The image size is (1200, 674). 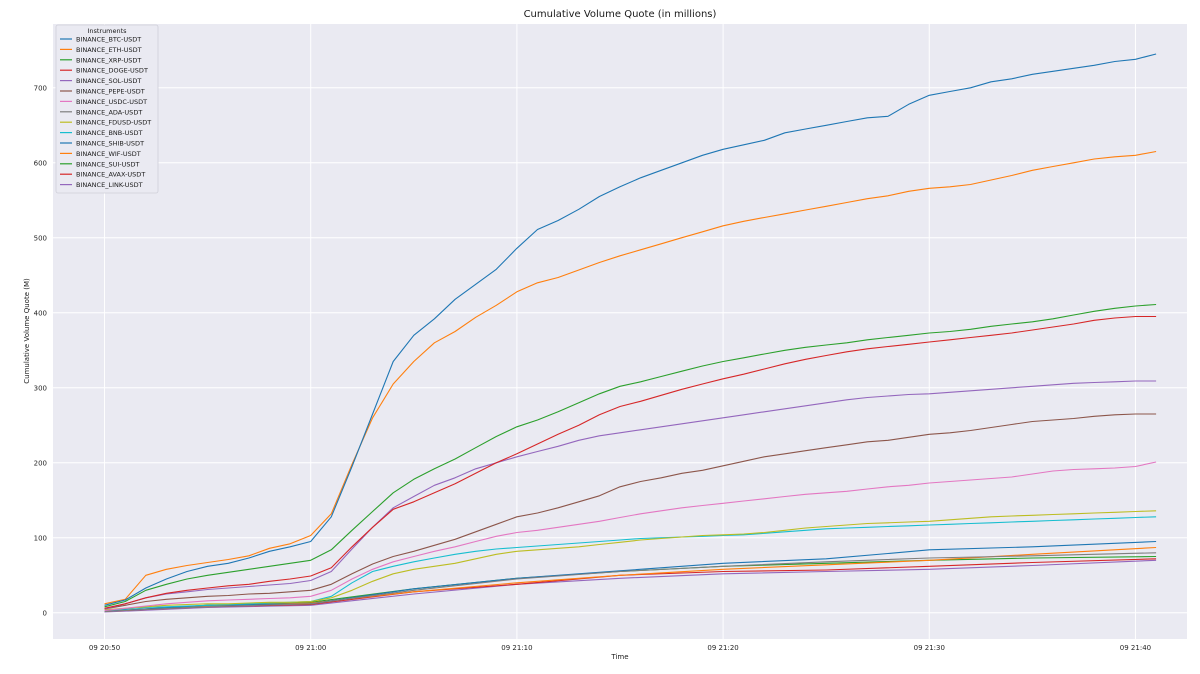 I want to click on legend-entry: BINANCE_BNB-USDT, so click(x=109, y=133).